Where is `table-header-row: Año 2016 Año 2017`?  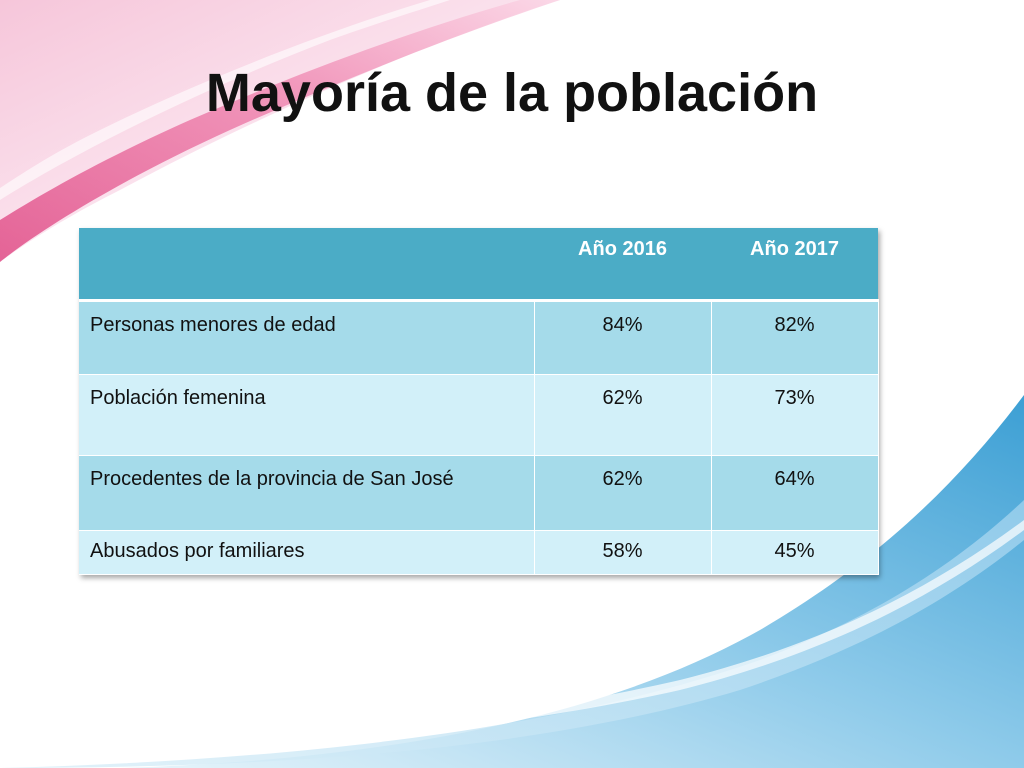
table-header-row: Año 2016 Año 2017 is located at coordinates (478, 265).